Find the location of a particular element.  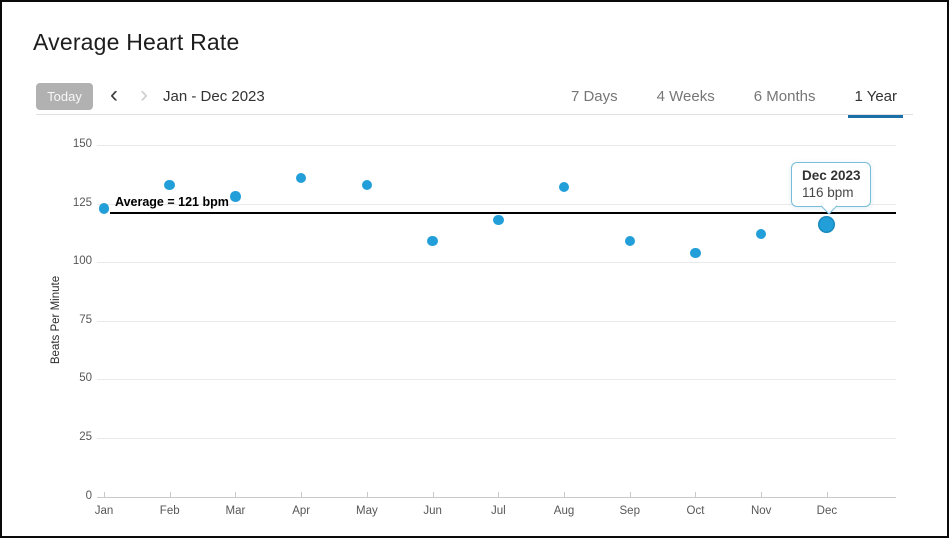

data-point-Jun is located at coordinates (432, 241).